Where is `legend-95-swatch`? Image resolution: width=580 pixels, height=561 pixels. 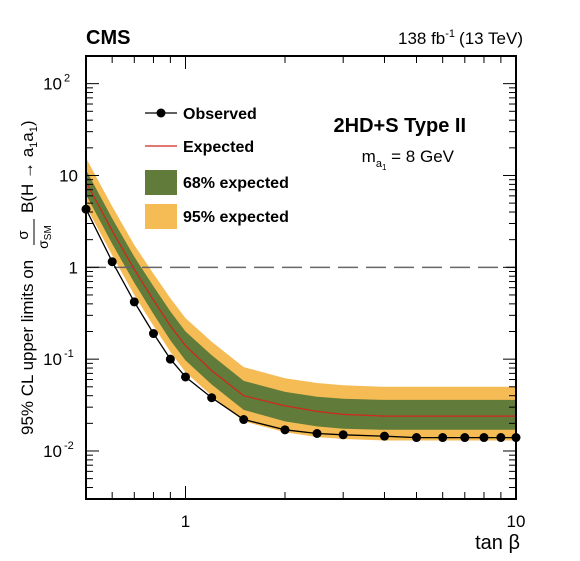
legend-95-swatch is located at coordinates (161, 216).